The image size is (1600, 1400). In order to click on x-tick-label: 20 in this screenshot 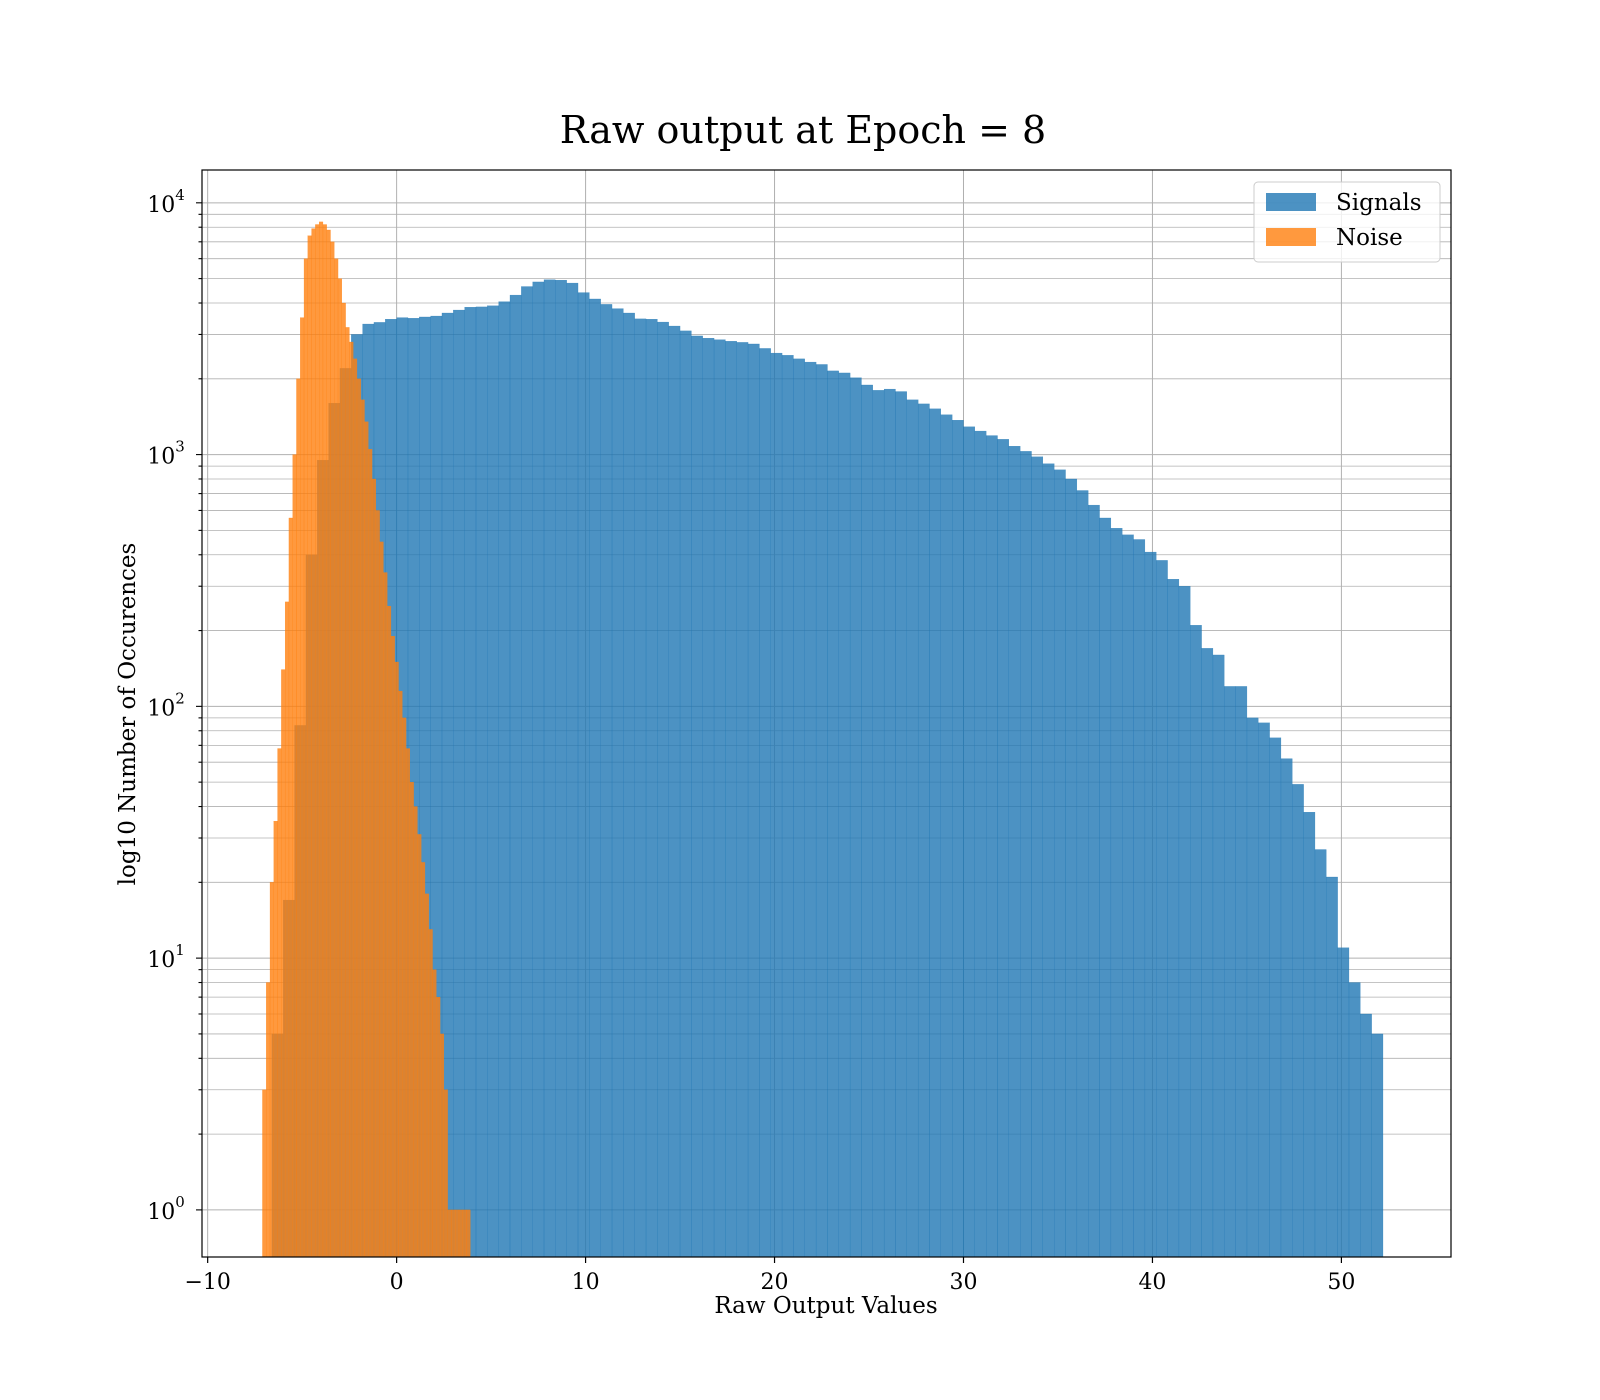, I will do `click(775, 1282)`.